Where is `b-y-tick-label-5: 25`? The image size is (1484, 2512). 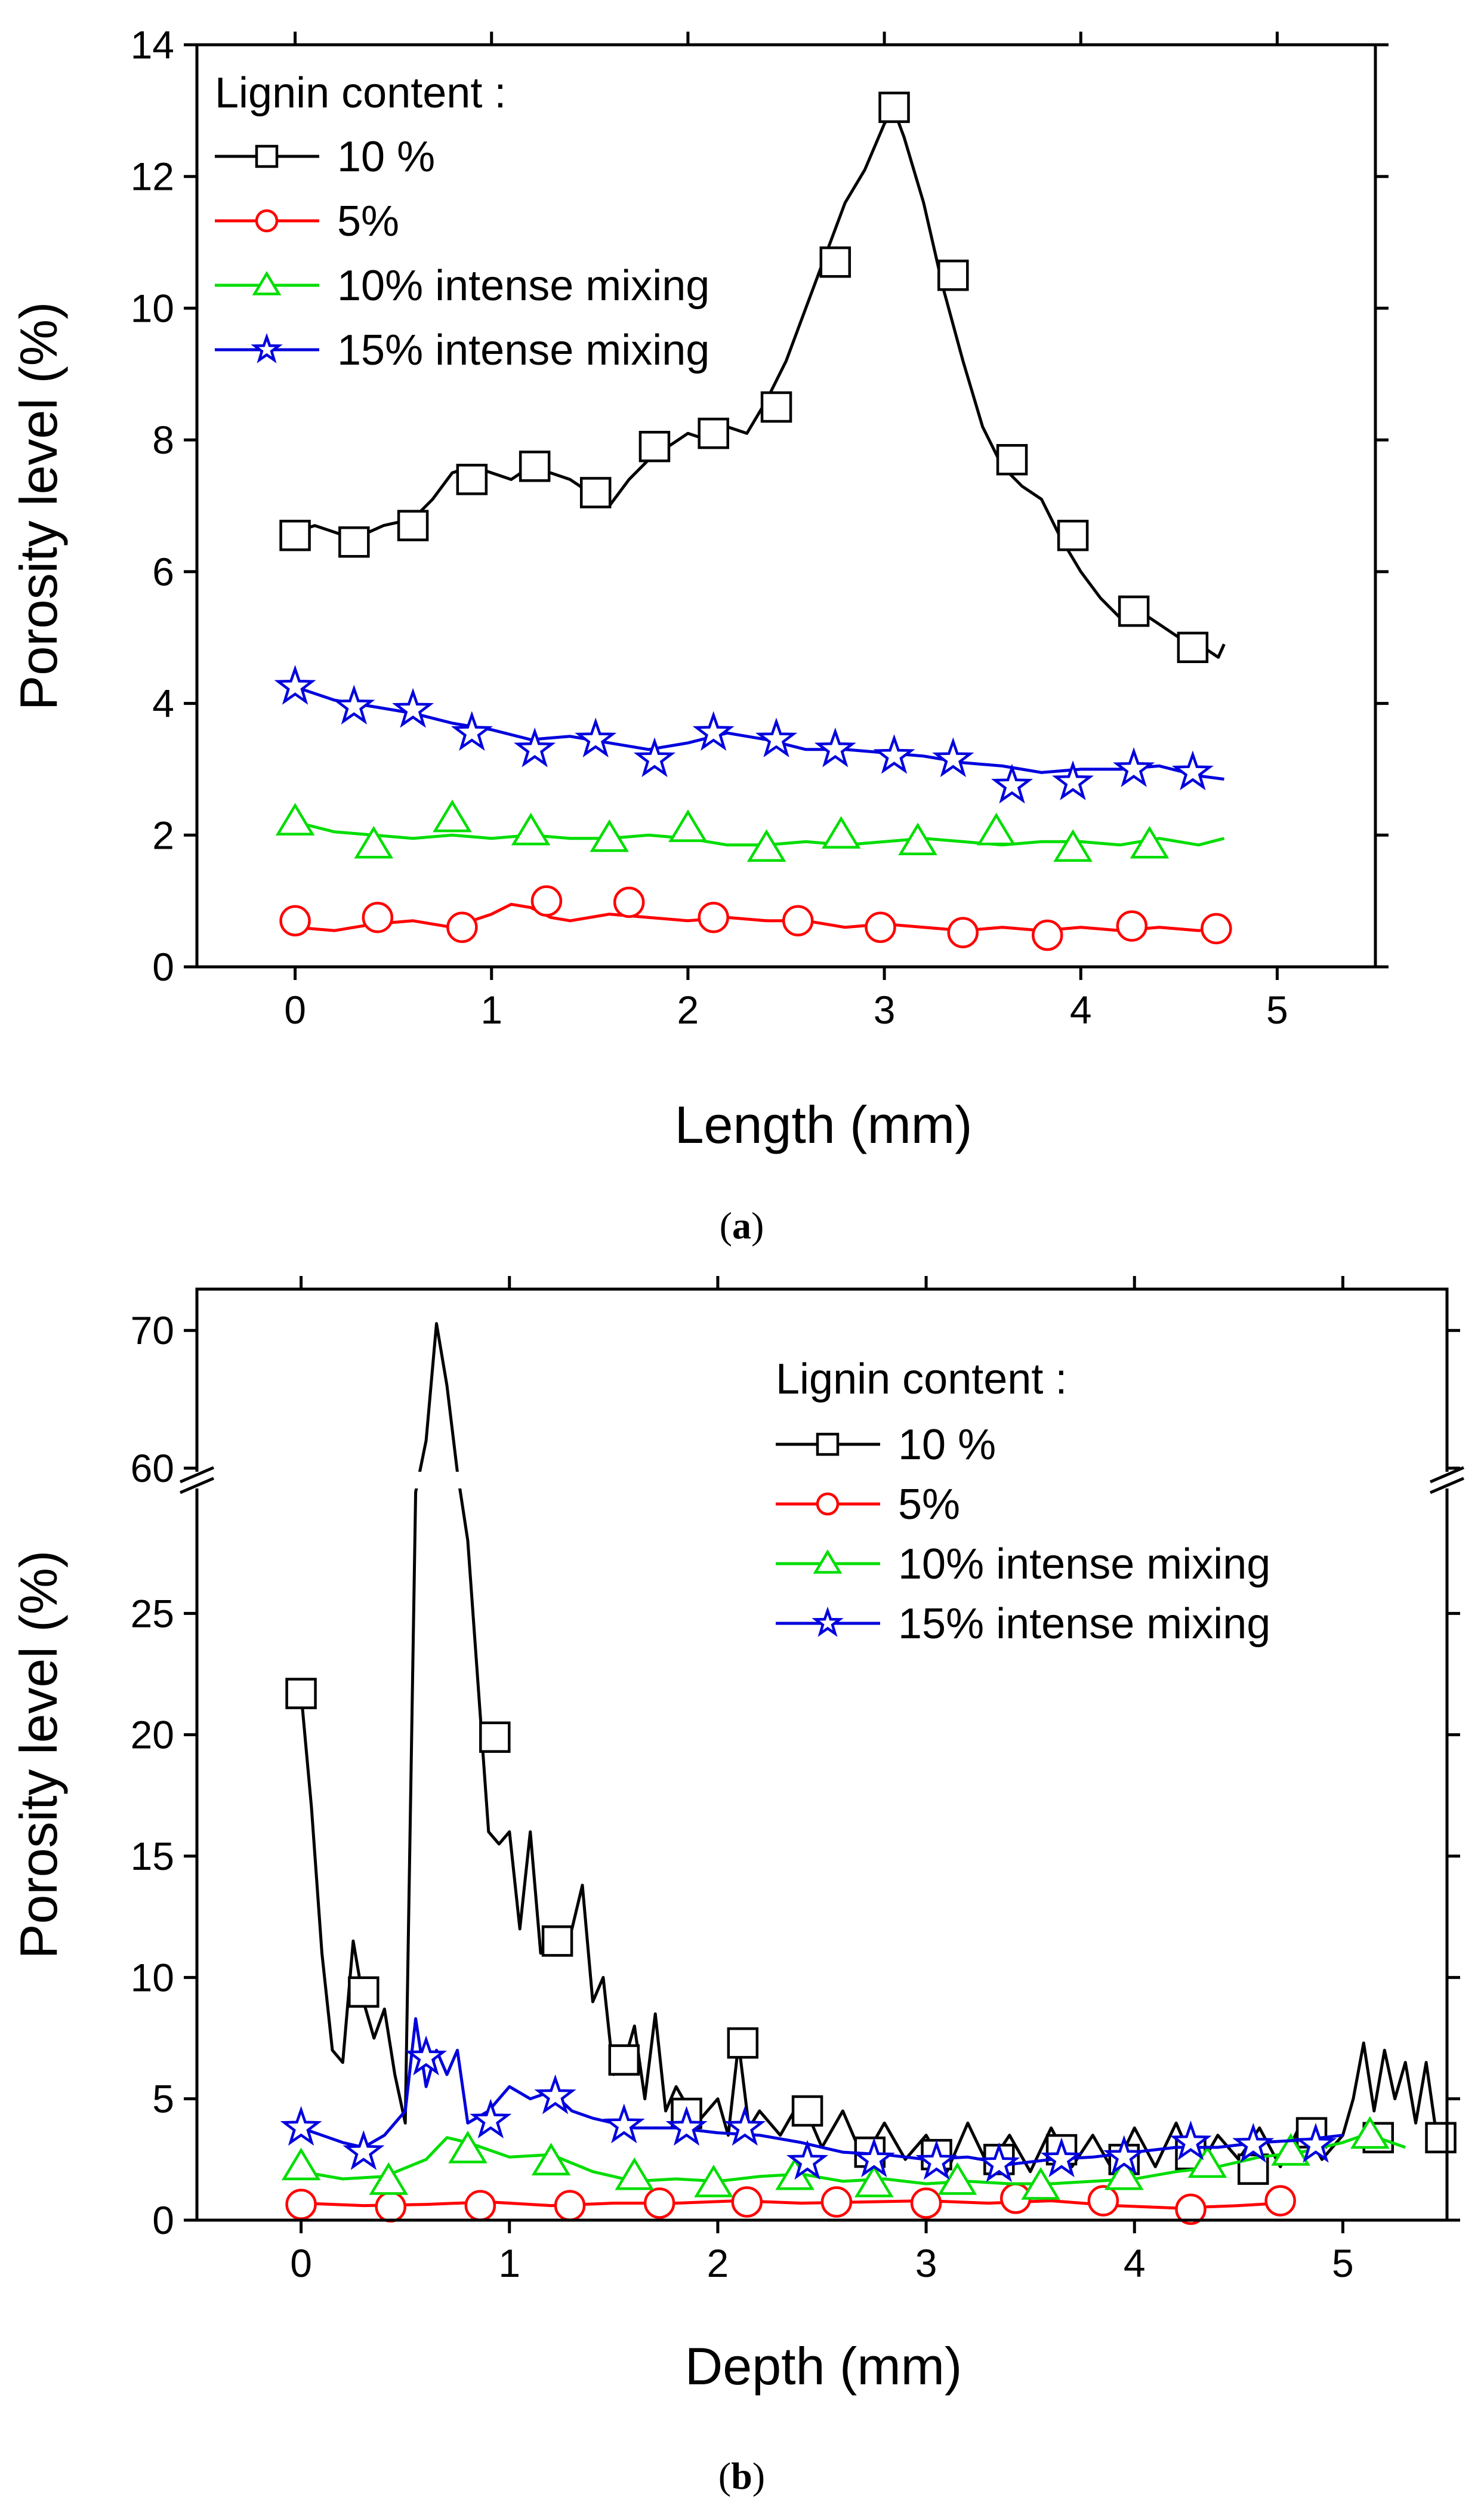
b-y-tick-label-5: 25 is located at coordinates (153, 1613).